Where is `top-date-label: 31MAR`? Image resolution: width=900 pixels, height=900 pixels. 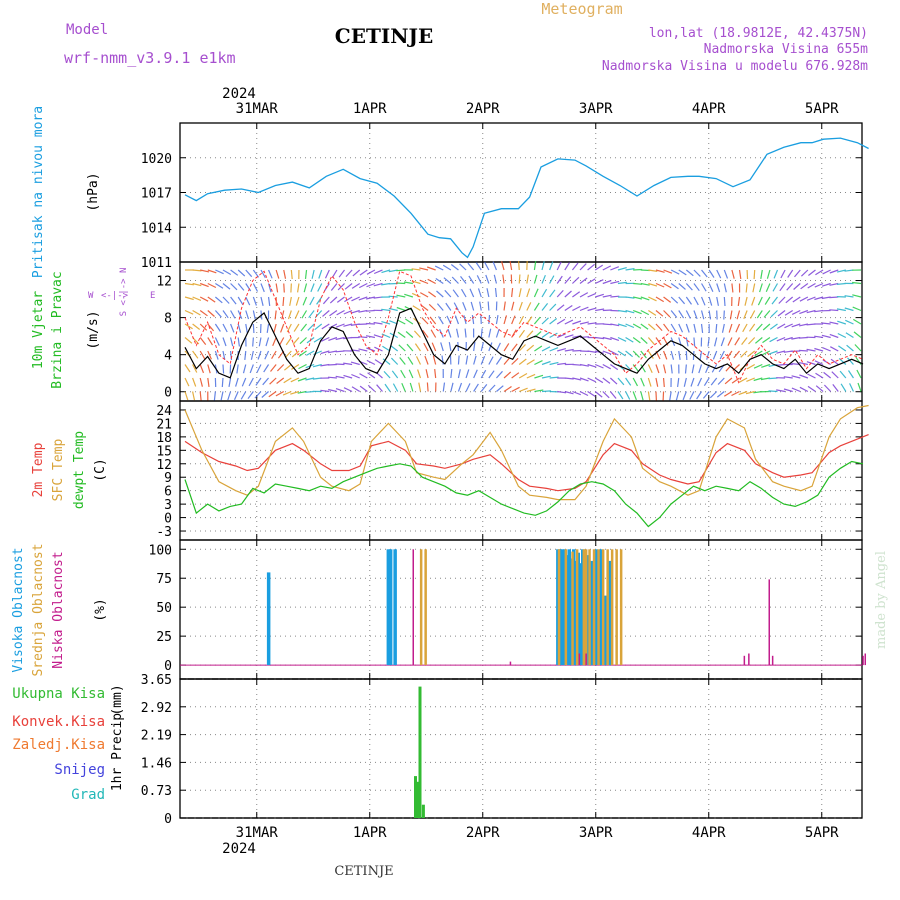 top-date-label: 31MAR is located at coordinates (257, 109).